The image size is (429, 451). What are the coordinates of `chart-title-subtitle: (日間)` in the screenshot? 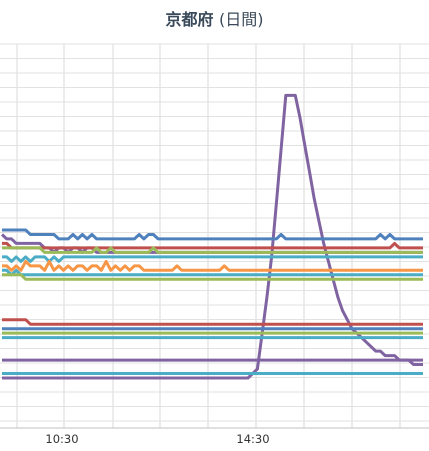 It's located at (241, 19).